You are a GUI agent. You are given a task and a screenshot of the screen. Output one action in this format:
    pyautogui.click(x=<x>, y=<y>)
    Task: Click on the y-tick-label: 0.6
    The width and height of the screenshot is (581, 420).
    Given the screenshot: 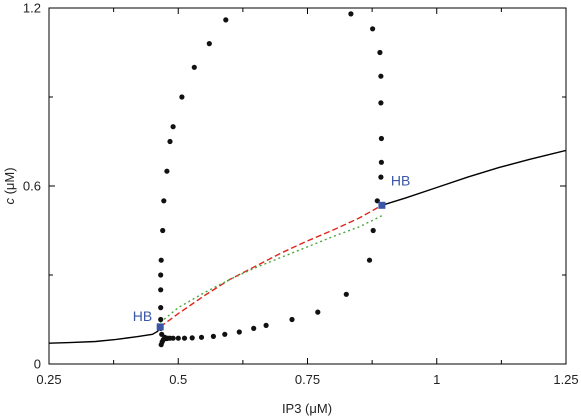 What is the action you would take?
    pyautogui.click(x=32, y=186)
    